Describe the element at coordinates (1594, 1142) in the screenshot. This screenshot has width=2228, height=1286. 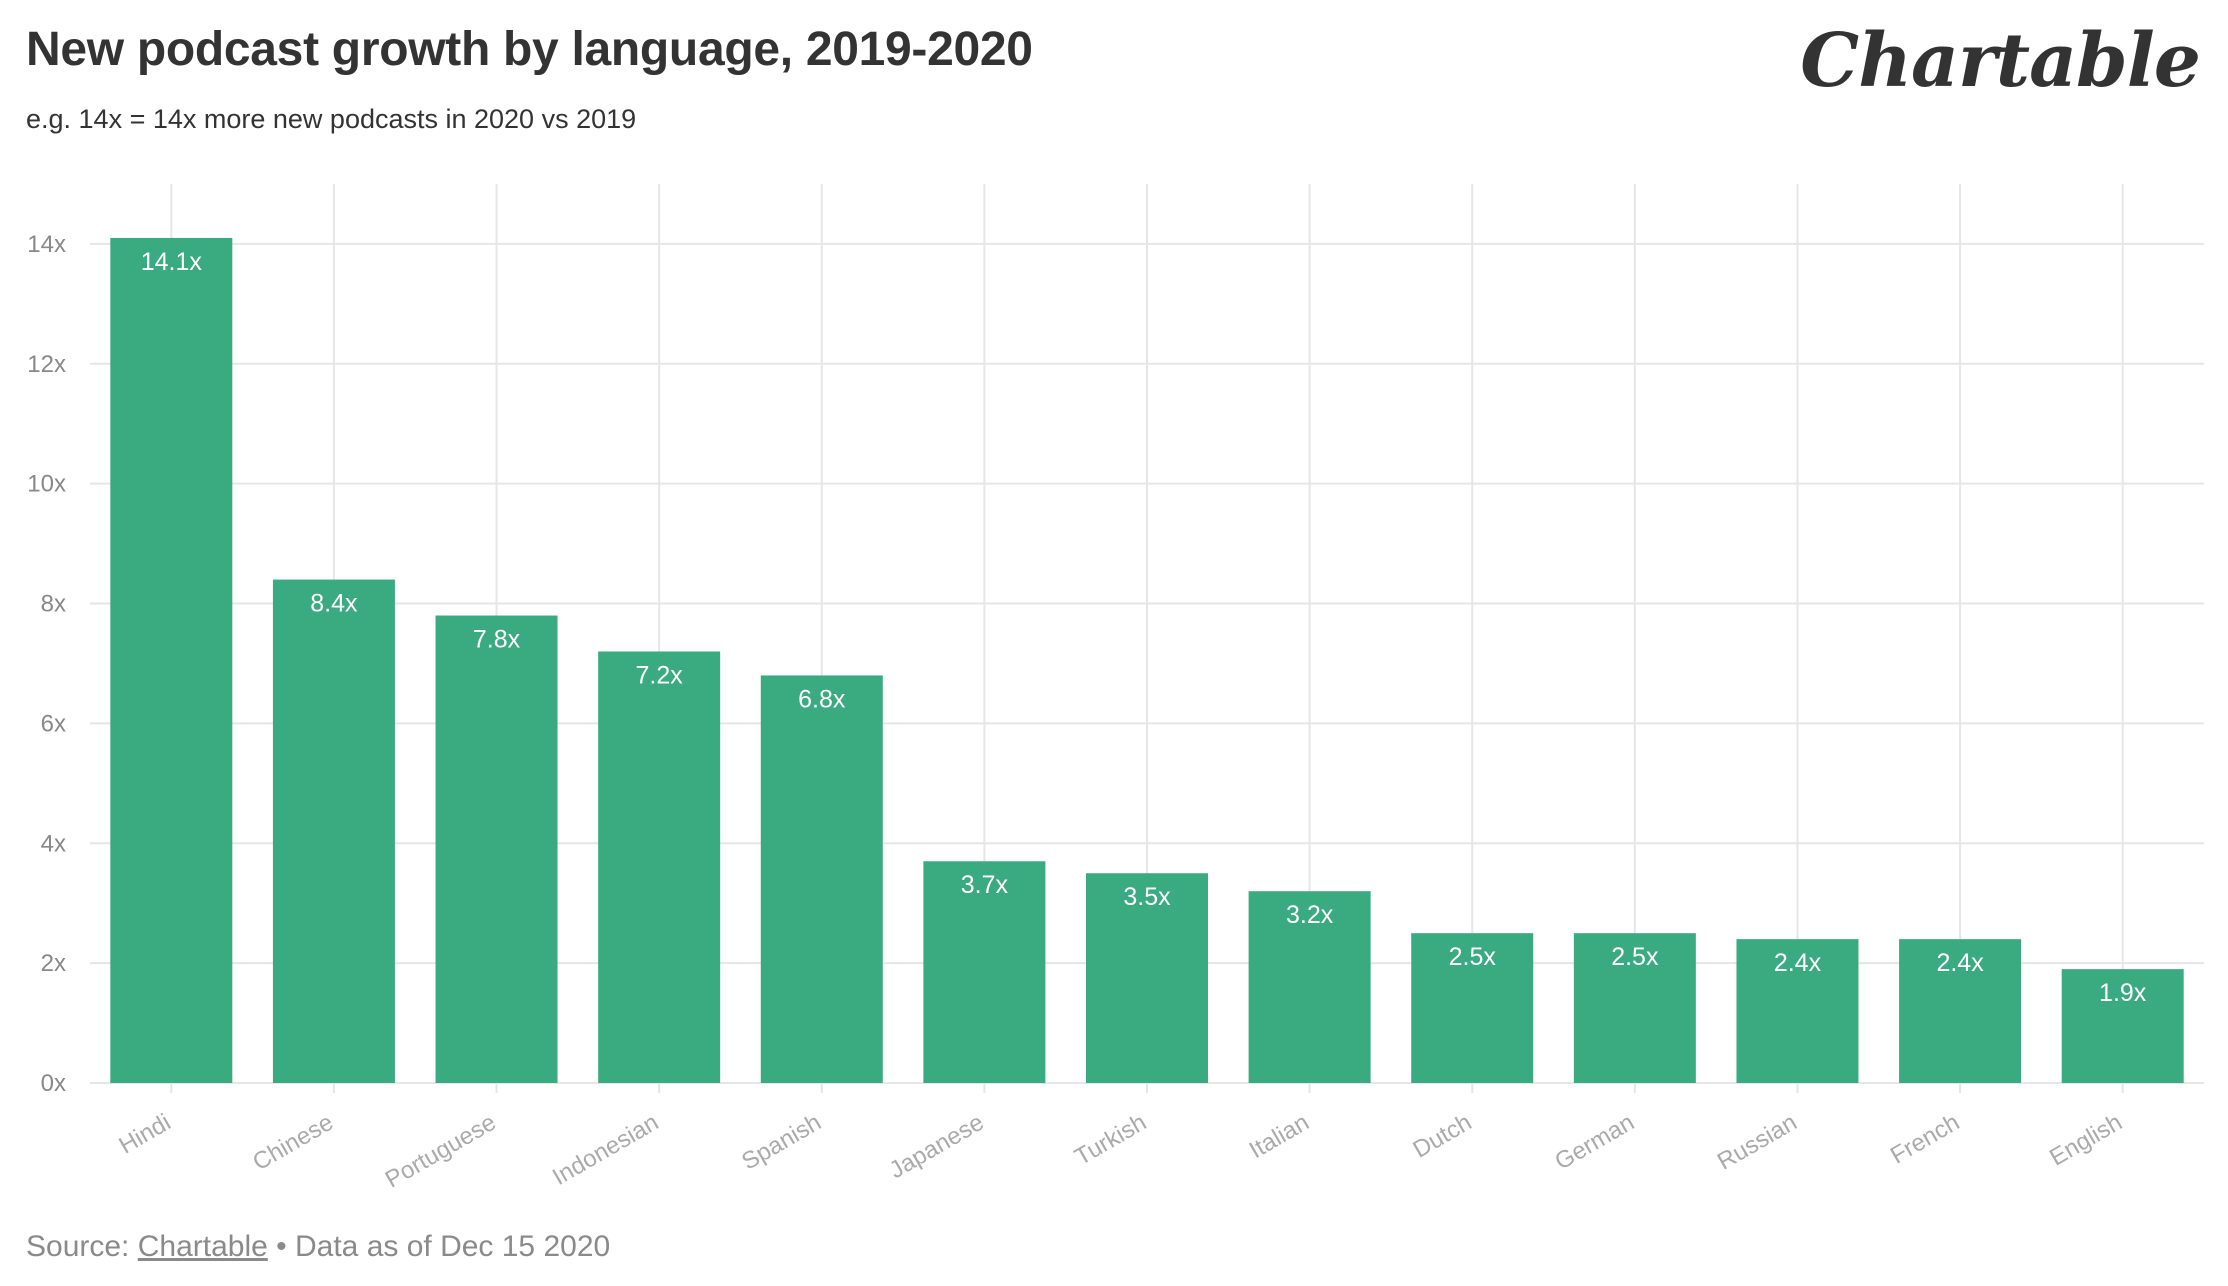
I see `x-tick-label: German` at that location.